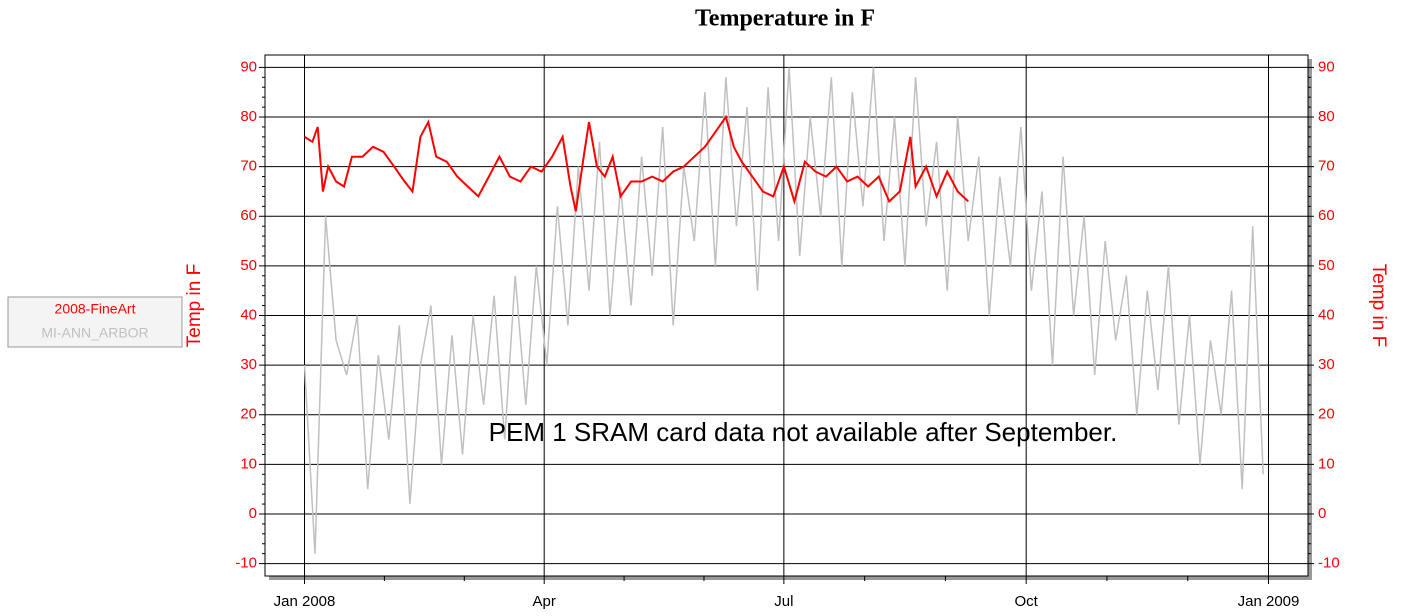 Image resolution: width=1405 pixels, height=616 pixels. I want to click on y2-axis-label: Temp in F, so click(1378, 305).